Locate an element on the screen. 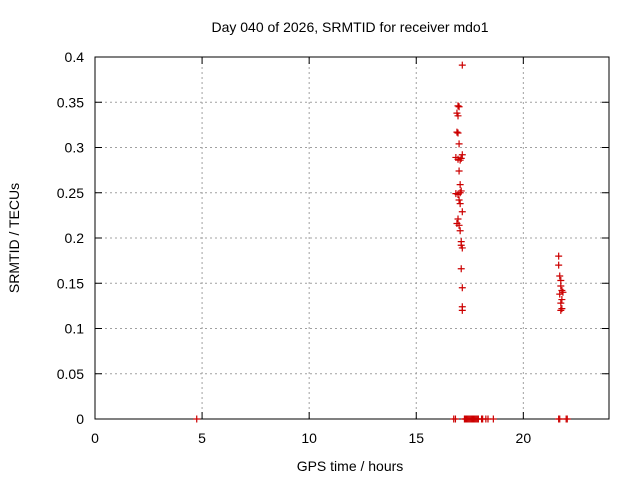 This screenshot has width=640, height=480. x-tick-label: 10 is located at coordinates (309, 438).